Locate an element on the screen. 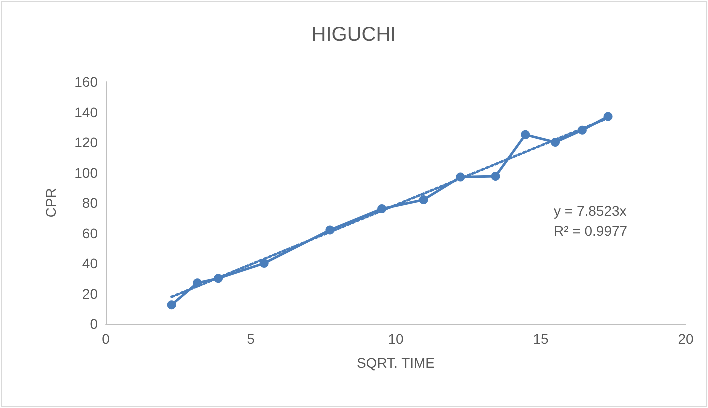 The height and width of the screenshot is (408, 708). x-tick-label: 15 is located at coordinates (541, 339).